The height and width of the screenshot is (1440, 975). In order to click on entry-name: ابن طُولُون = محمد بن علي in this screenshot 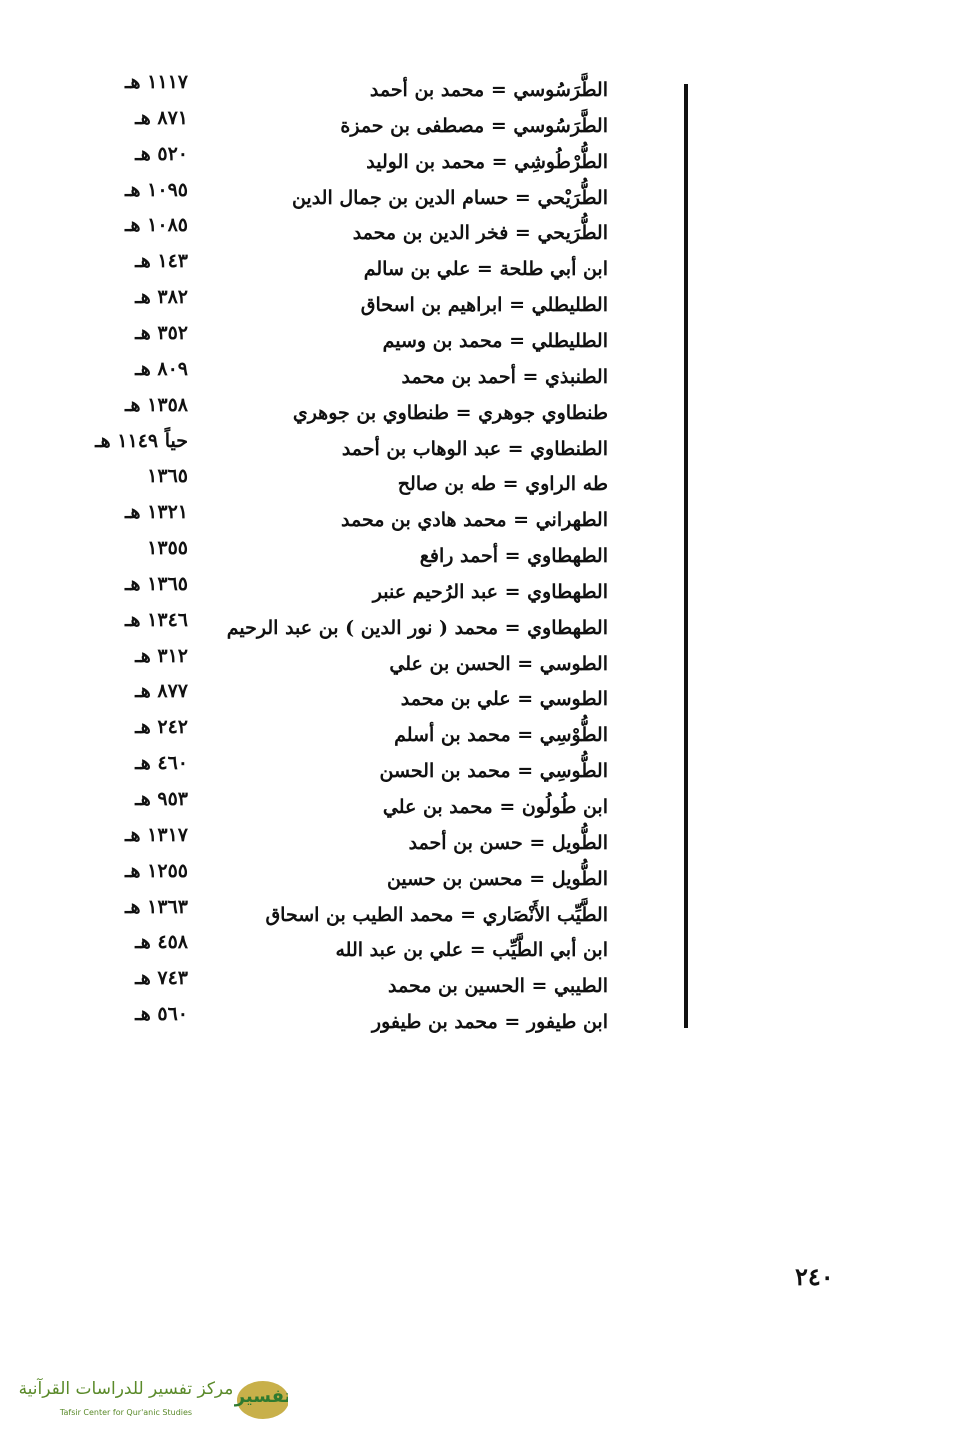, I will do `click(495, 807)`.